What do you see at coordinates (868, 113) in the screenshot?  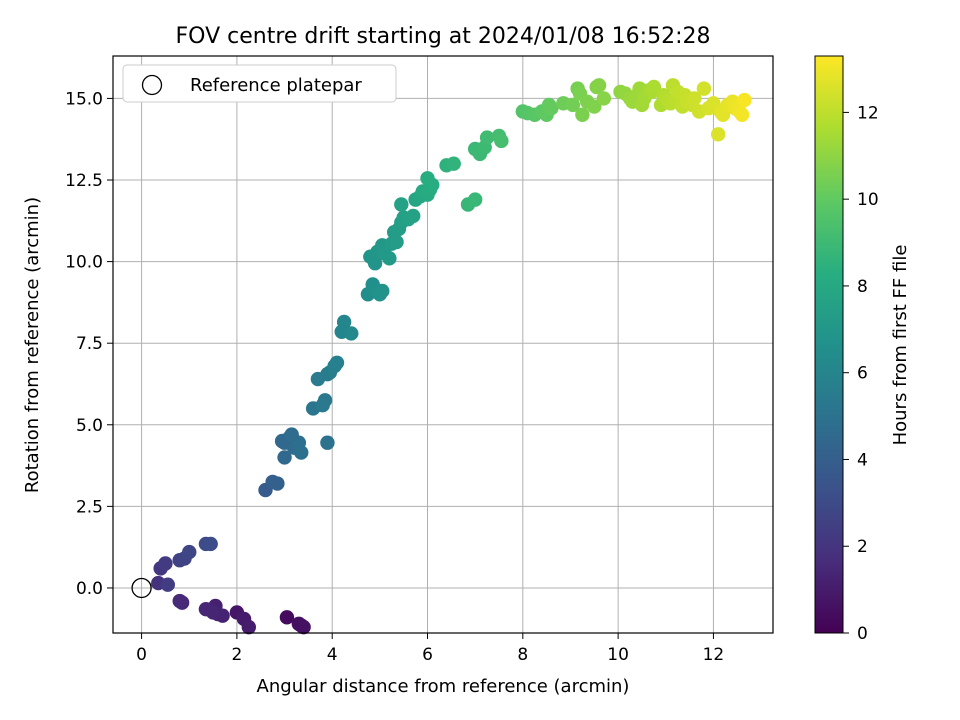 I see `colorbar-tick-label: 12` at bounding box center [868, 113].